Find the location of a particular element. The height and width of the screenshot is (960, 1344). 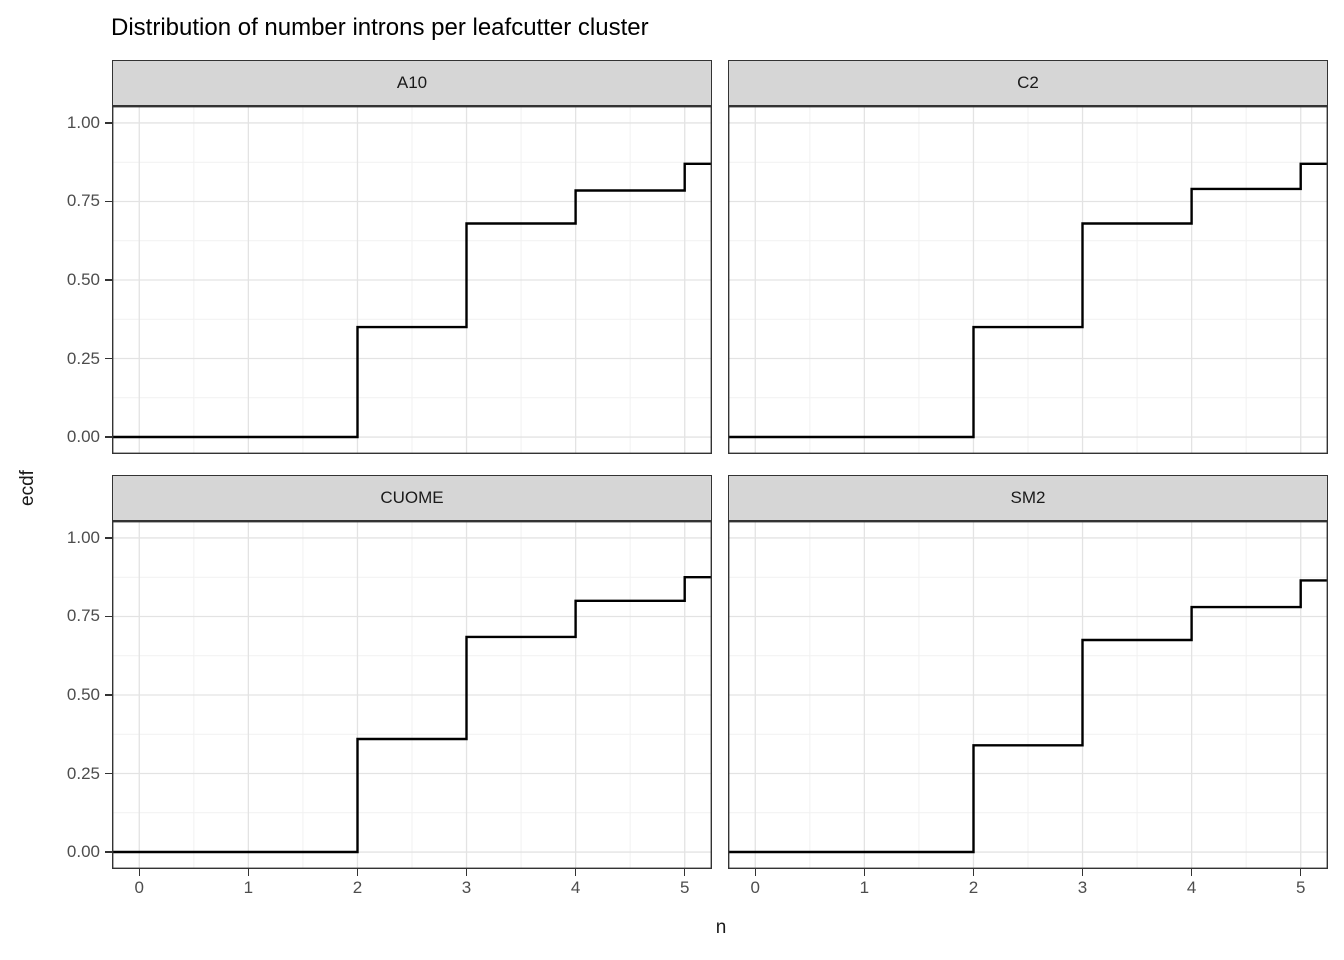

facet-strip-cuome: CUOME is located at coordinates (412, 498).